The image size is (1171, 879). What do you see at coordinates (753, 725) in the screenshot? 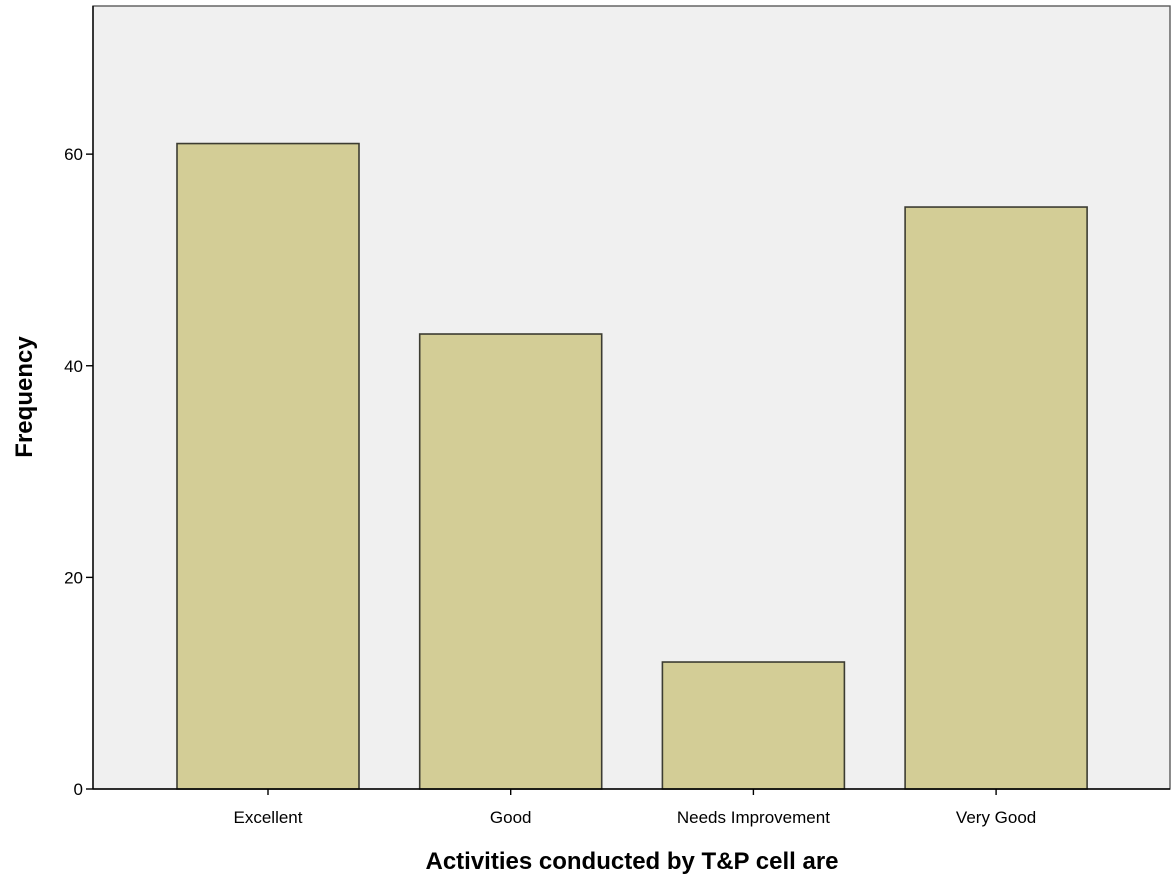
I see `bar-needs-improvement` at bounding box center [753, 725].